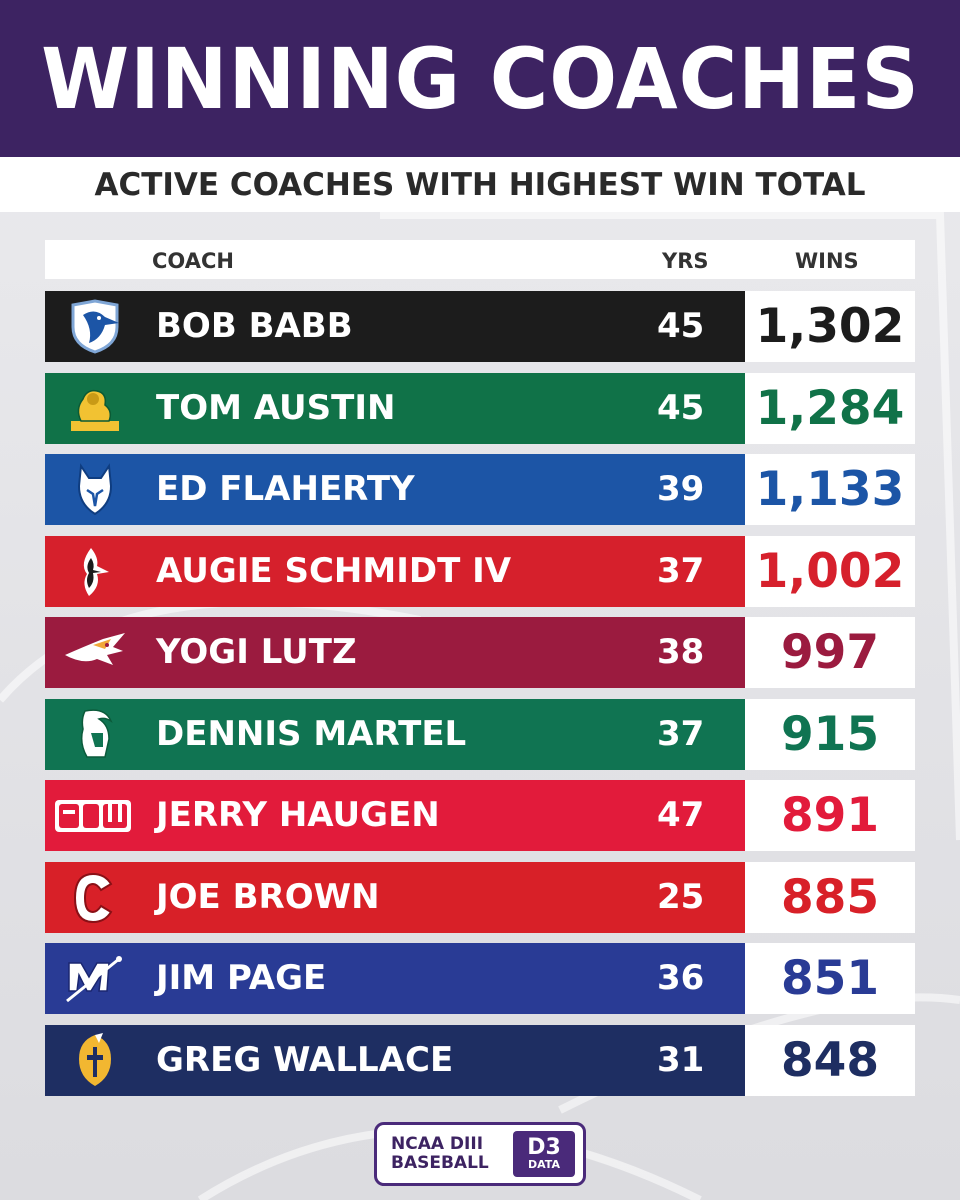  I want to click on row-band: BOB BABB 45, so click(395, 326).